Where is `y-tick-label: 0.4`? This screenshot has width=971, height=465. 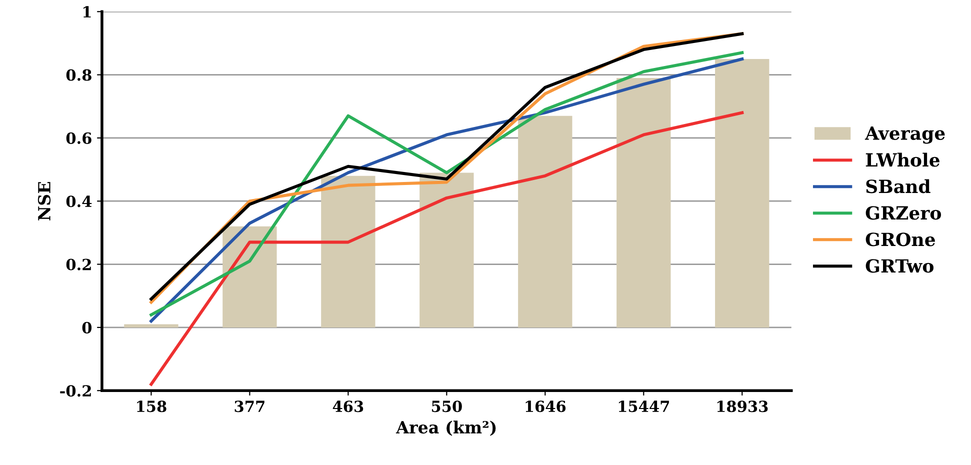 y-tick-label: 0.4 is located at coordinates (79, 202).